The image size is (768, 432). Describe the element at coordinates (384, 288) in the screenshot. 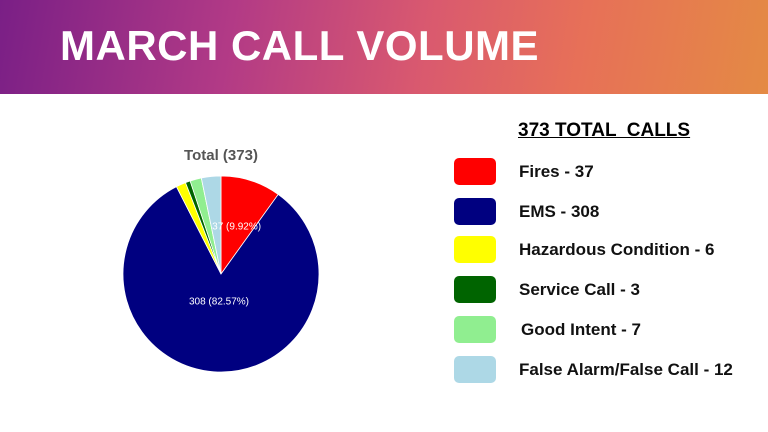

I see `legend-item-service-call: Service Call - 3` at that location.